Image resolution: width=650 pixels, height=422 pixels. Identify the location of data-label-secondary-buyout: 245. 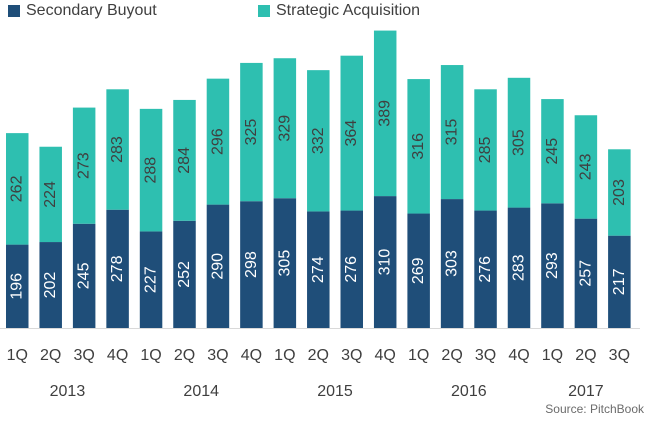
(84, 275).